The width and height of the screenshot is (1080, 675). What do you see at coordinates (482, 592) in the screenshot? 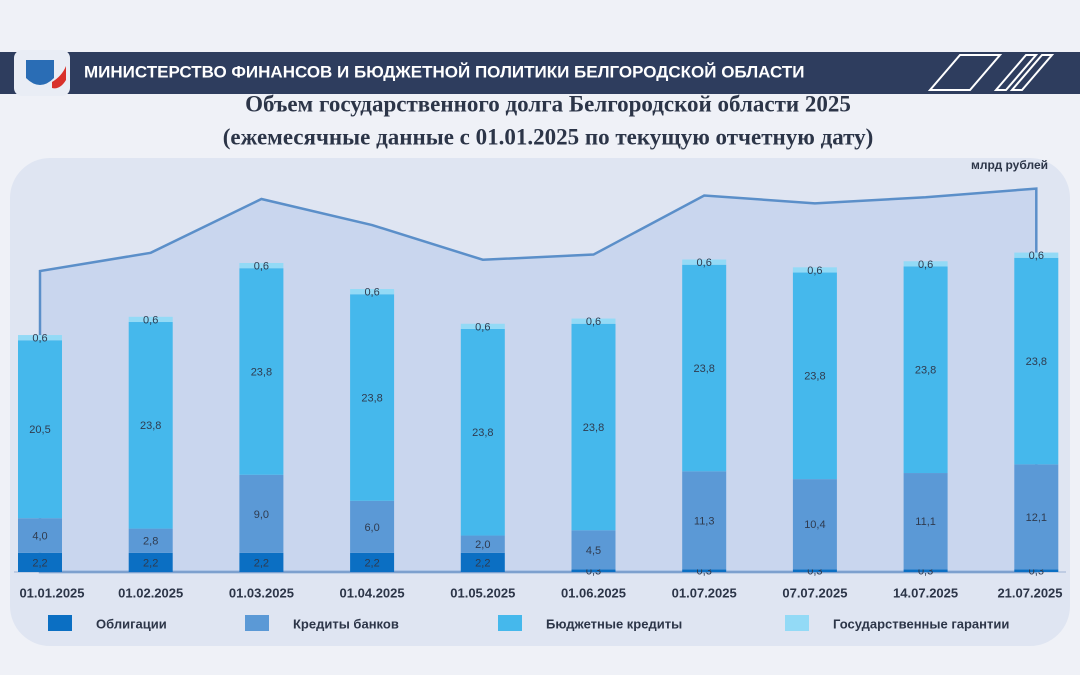
I see `x-tick-label: 01.05.2025` at bounding box center [482, 592].